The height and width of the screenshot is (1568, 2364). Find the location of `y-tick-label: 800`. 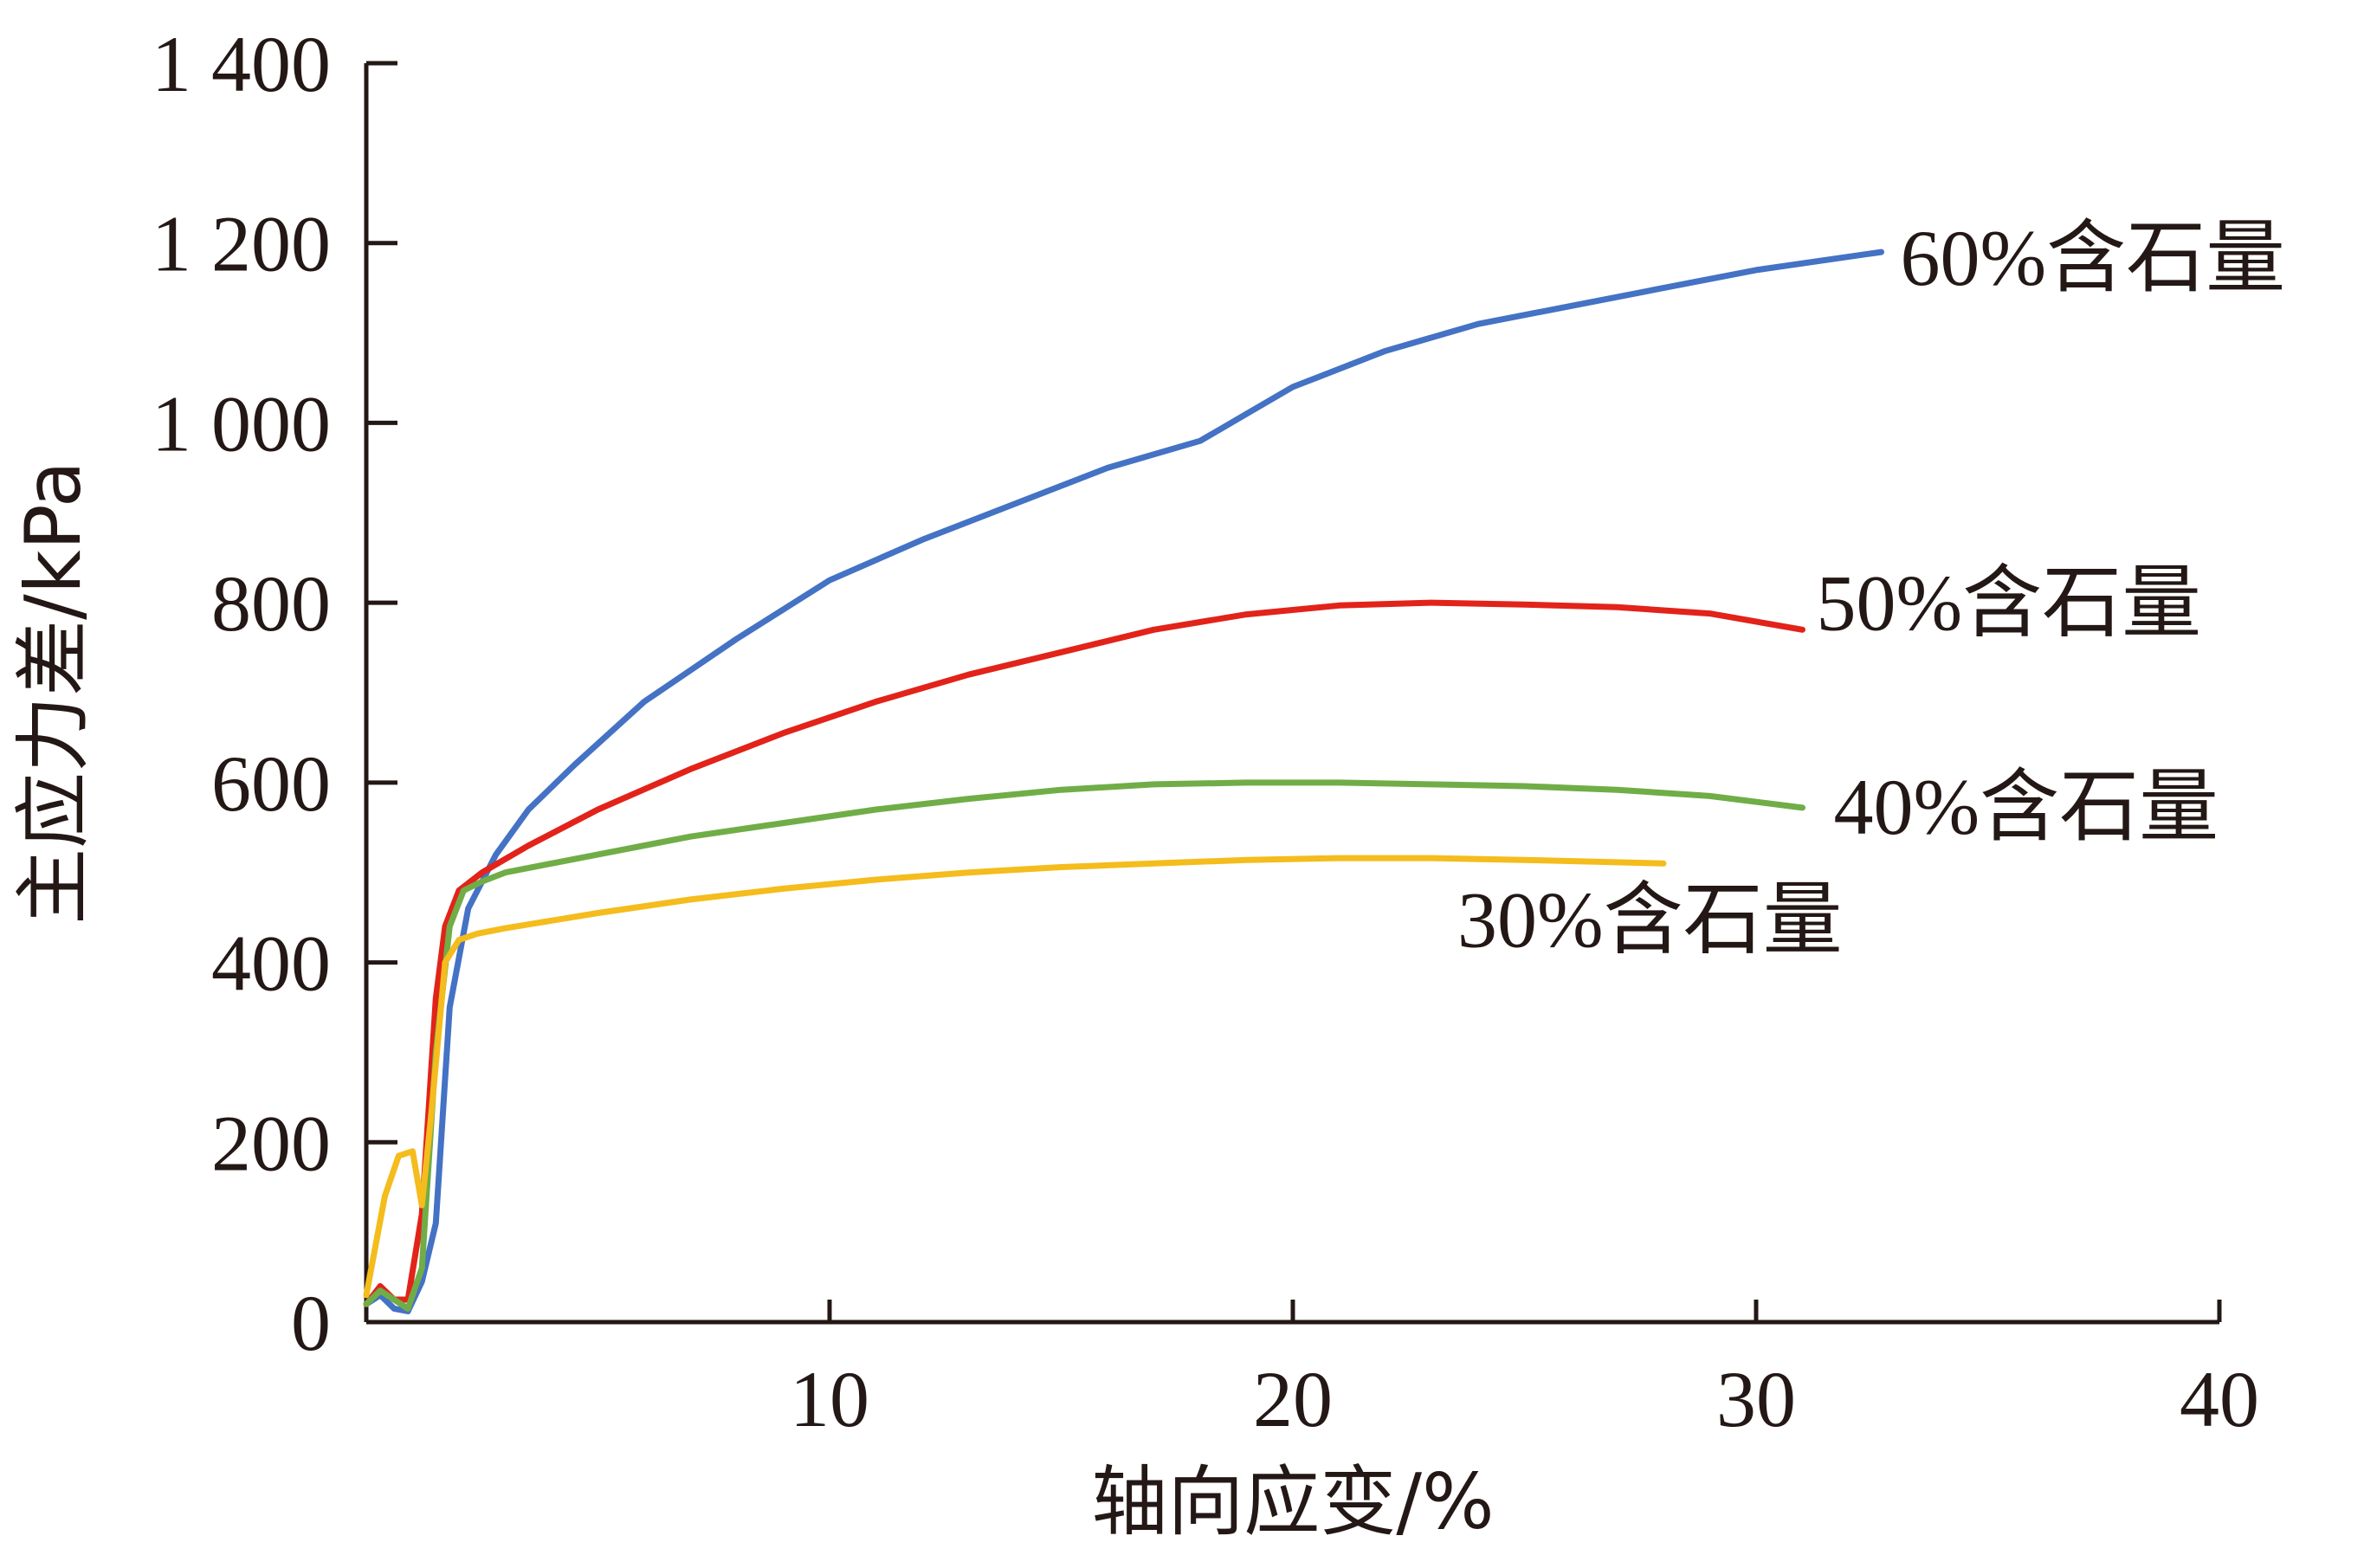

y-tick-label: 800 is located at coordinates (271, 603).